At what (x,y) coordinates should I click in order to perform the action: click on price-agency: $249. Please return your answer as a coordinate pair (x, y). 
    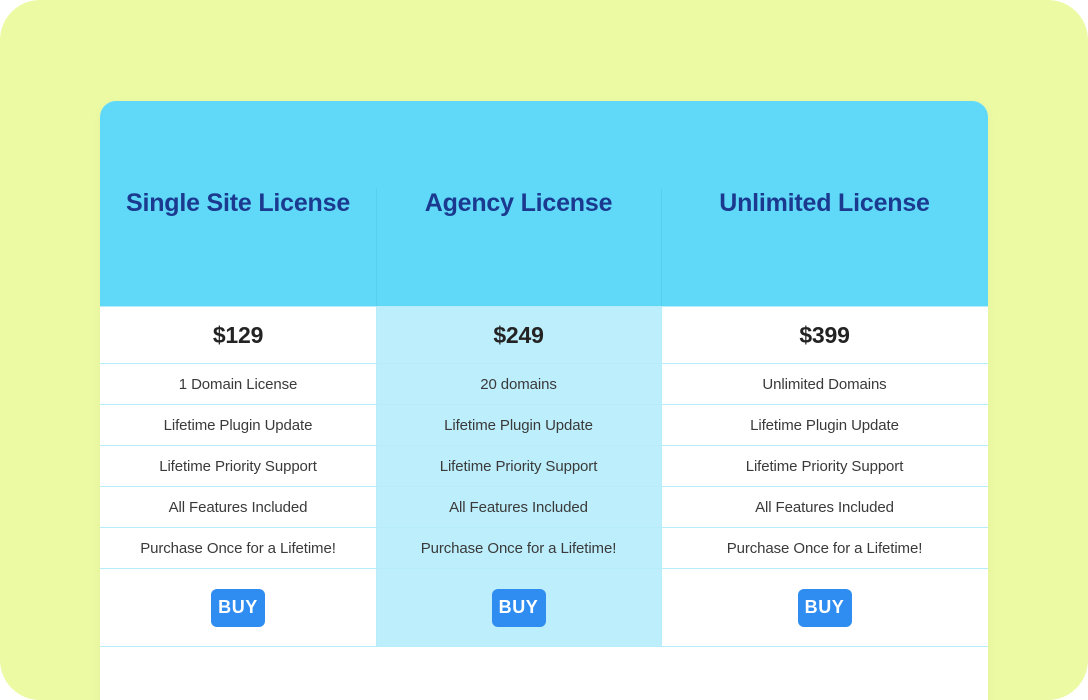
    Looking at the image, I should click on (518, 334).